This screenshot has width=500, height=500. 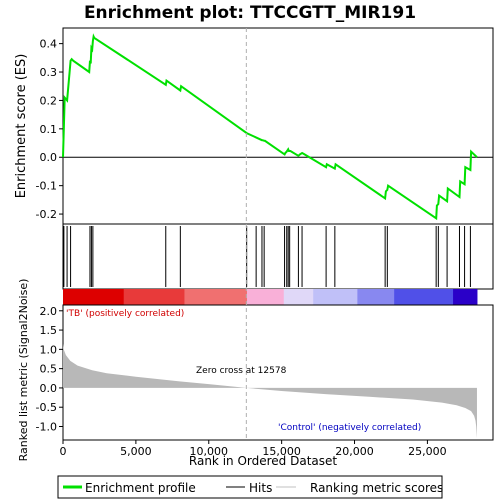 I want to click on legend-frame, so click(x=250, y=487).